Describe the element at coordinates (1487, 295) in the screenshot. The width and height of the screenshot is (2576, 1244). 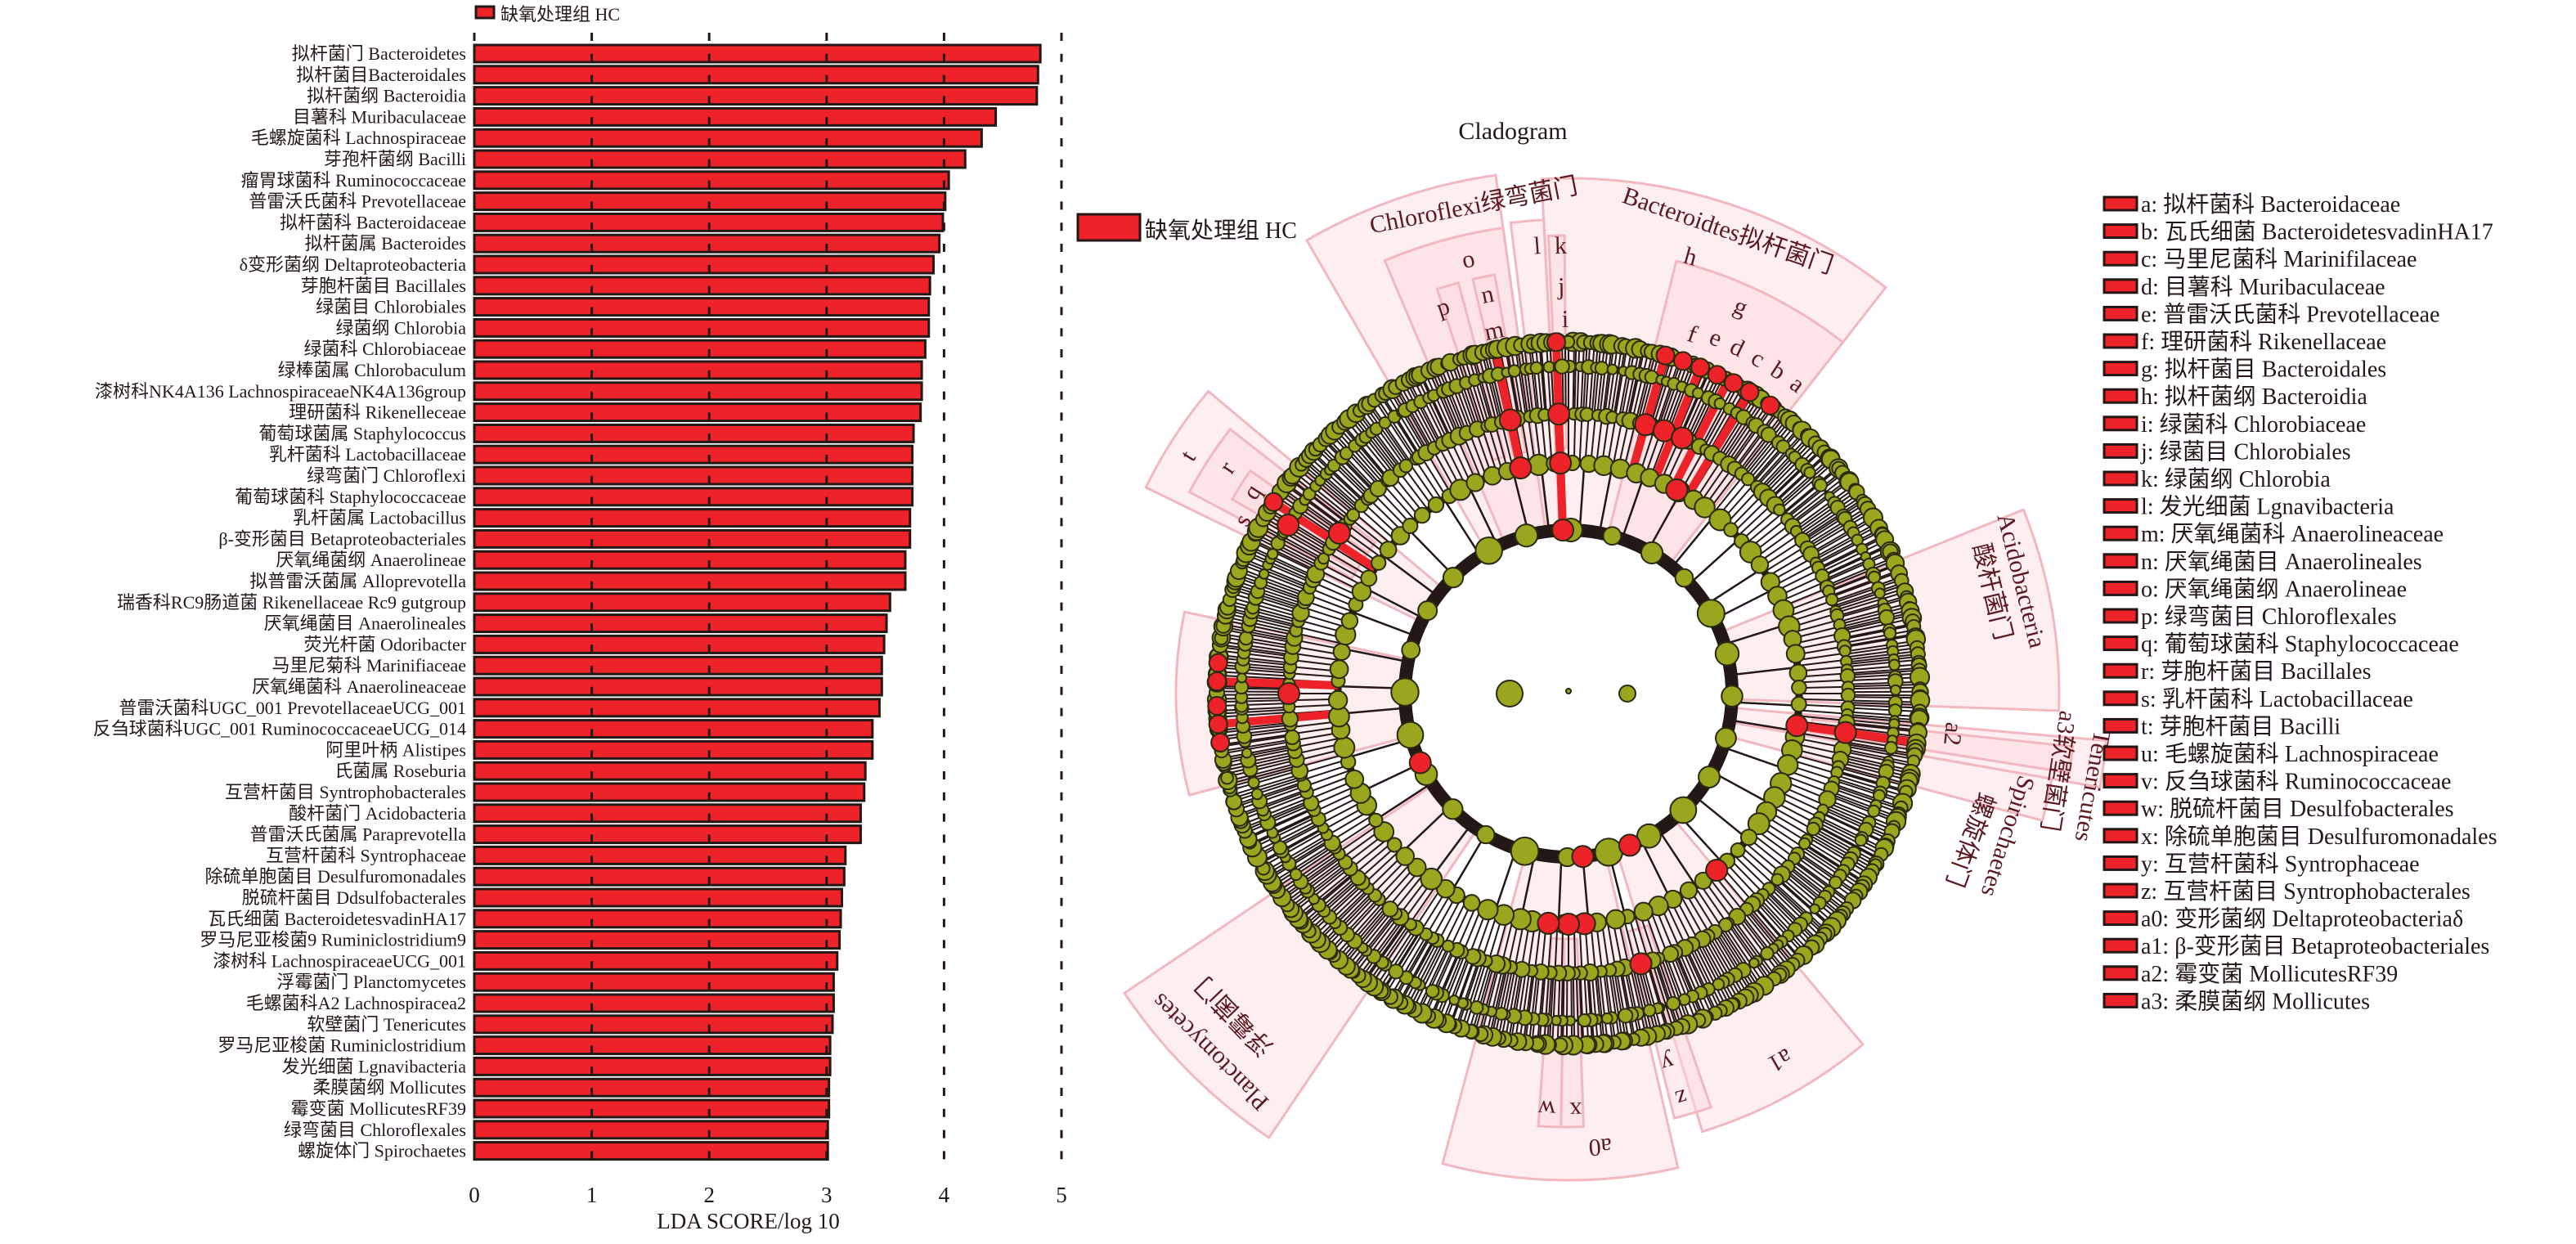
I see `clade-label: n` at that location.